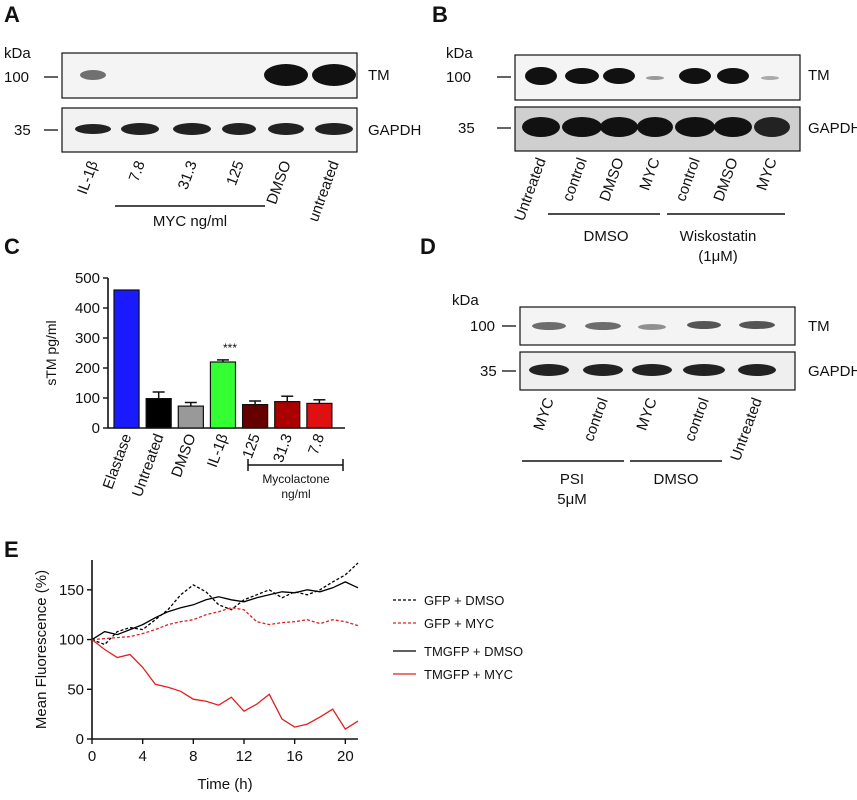 This screenshot has height=800, width=857. Describe the element at coordinates (224, 784) in the screenshot. I see `chart-e-xlabel: Time (h)` at that location.